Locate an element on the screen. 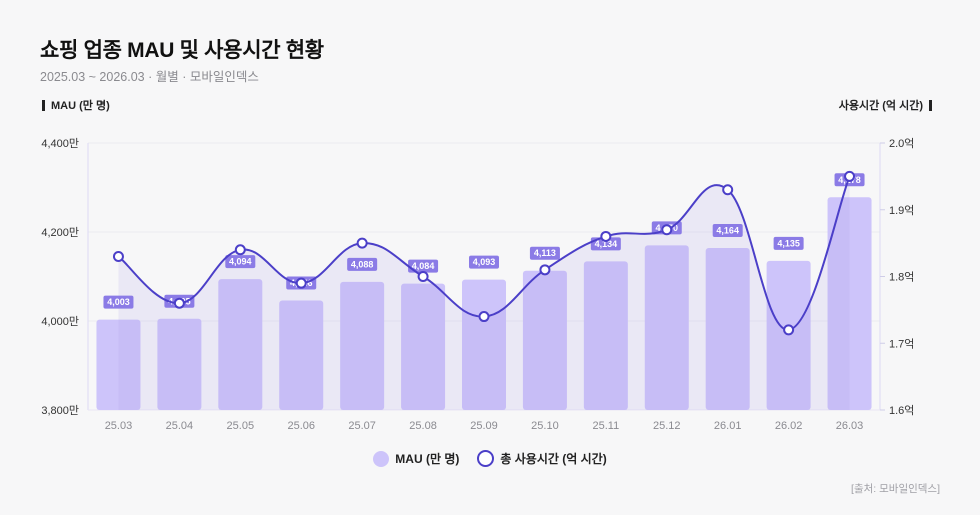 Image resolution: width=980 pixels, height=515 pixels. x-tick-label: 25.05 is located at coordinates (241, 426).